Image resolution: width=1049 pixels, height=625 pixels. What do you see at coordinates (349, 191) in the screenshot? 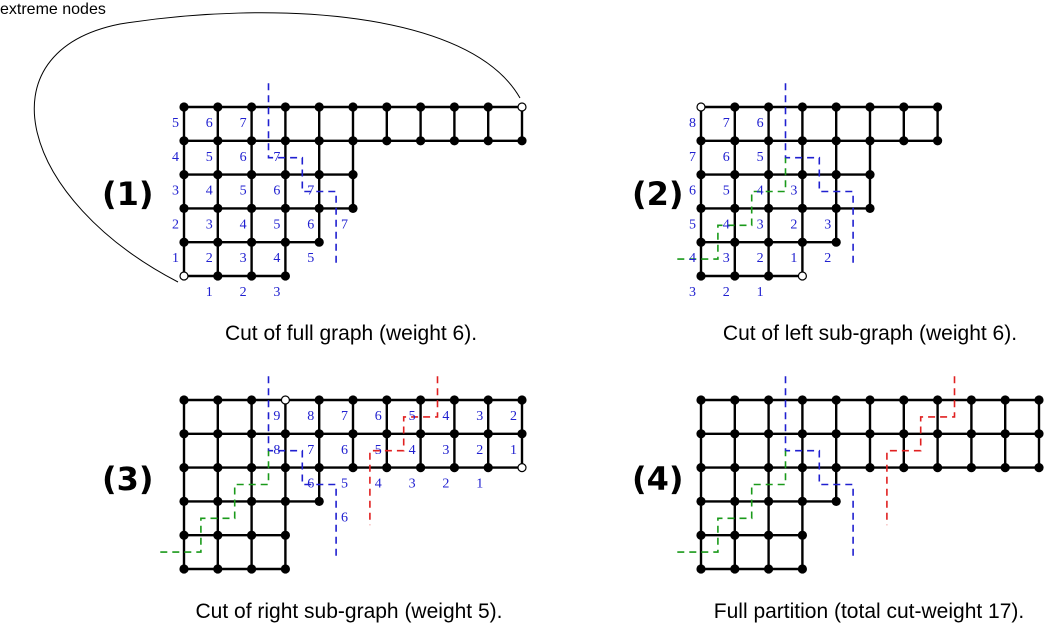
I see `panel-1-grid: 5 6 7 4 5 6 7 3 4 5 6 7 2 3 4 5 6 7 1 2 3 4 5 1 2 3` at bounding box center [349, 191].